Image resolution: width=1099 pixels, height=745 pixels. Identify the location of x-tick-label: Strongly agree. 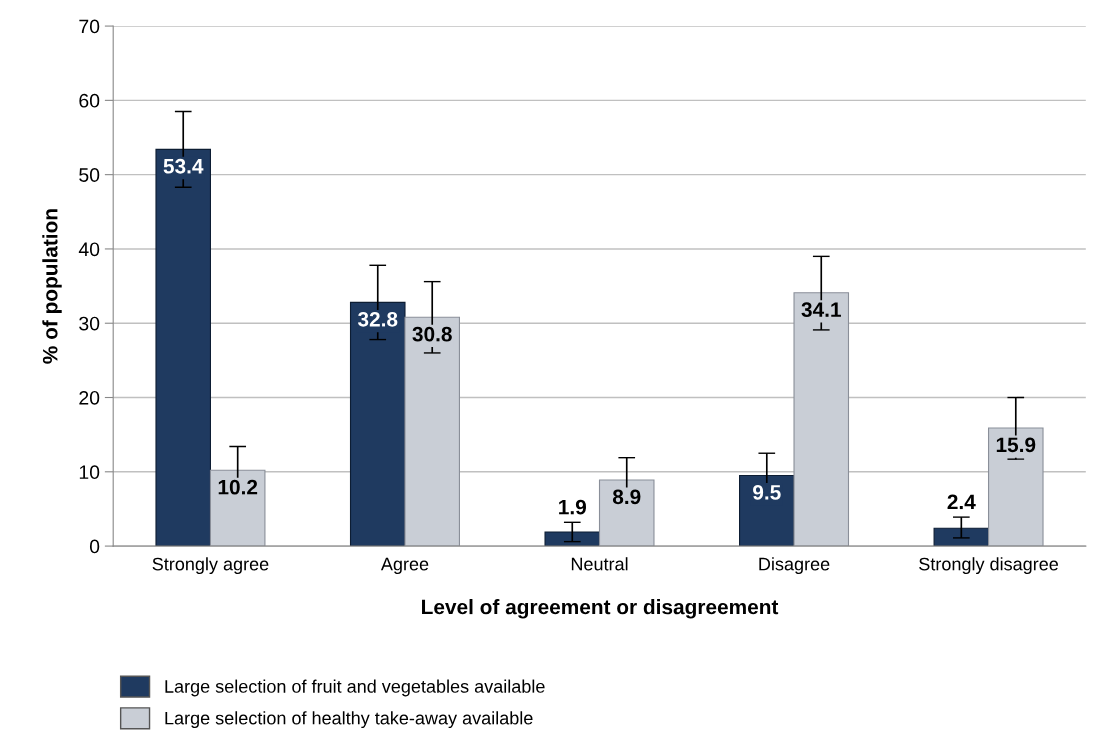
(210, 566).